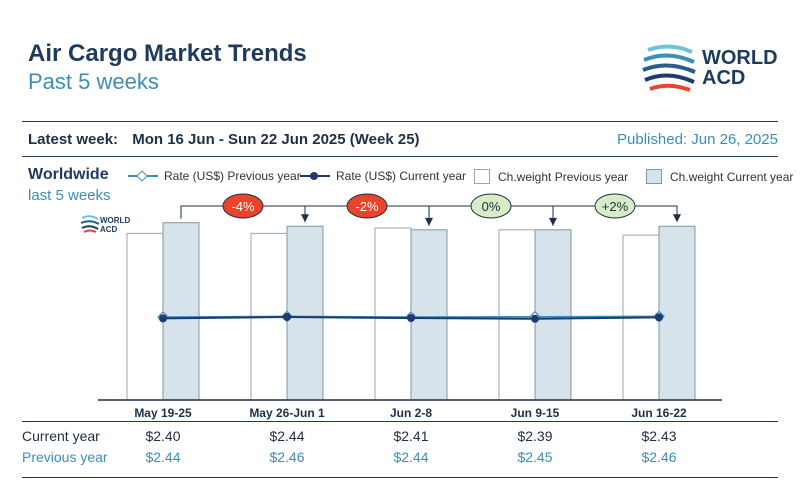 The image size is (800, 495). Describe the element at coordinates (697, 139) in the screenshot. I see `published-date: Published: Jun 26, 2025` at that location.